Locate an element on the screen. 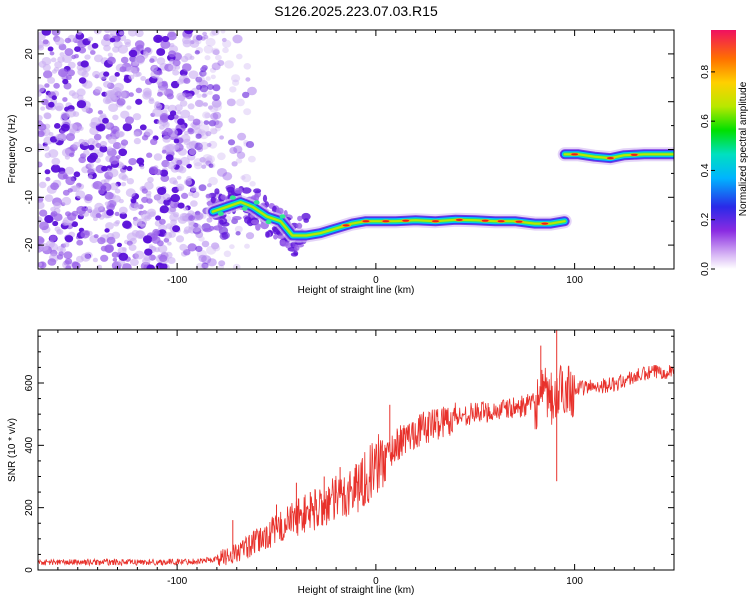  y-tick-label: -10 is located at coordinates (29, 197).